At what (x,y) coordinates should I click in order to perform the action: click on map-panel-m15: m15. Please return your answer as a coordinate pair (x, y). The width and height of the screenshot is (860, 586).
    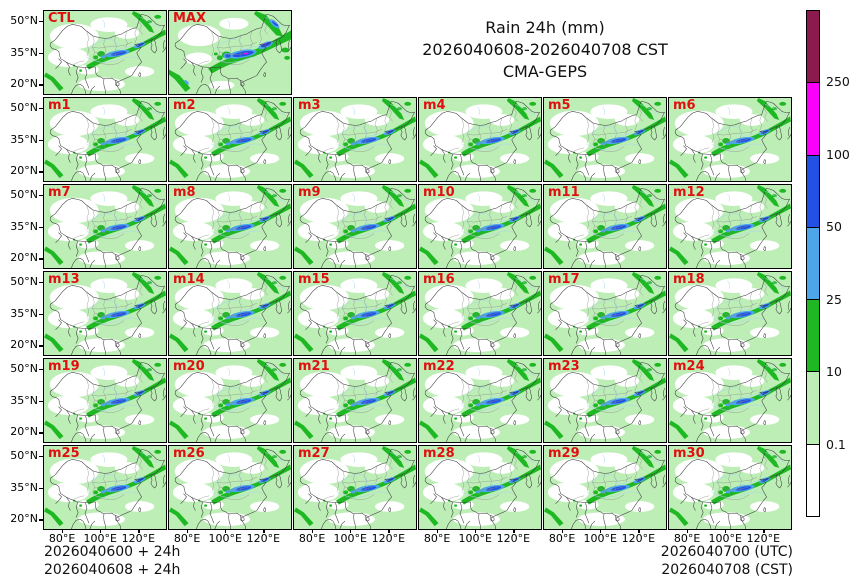
    Looking at the image, I should click on (355, 313).